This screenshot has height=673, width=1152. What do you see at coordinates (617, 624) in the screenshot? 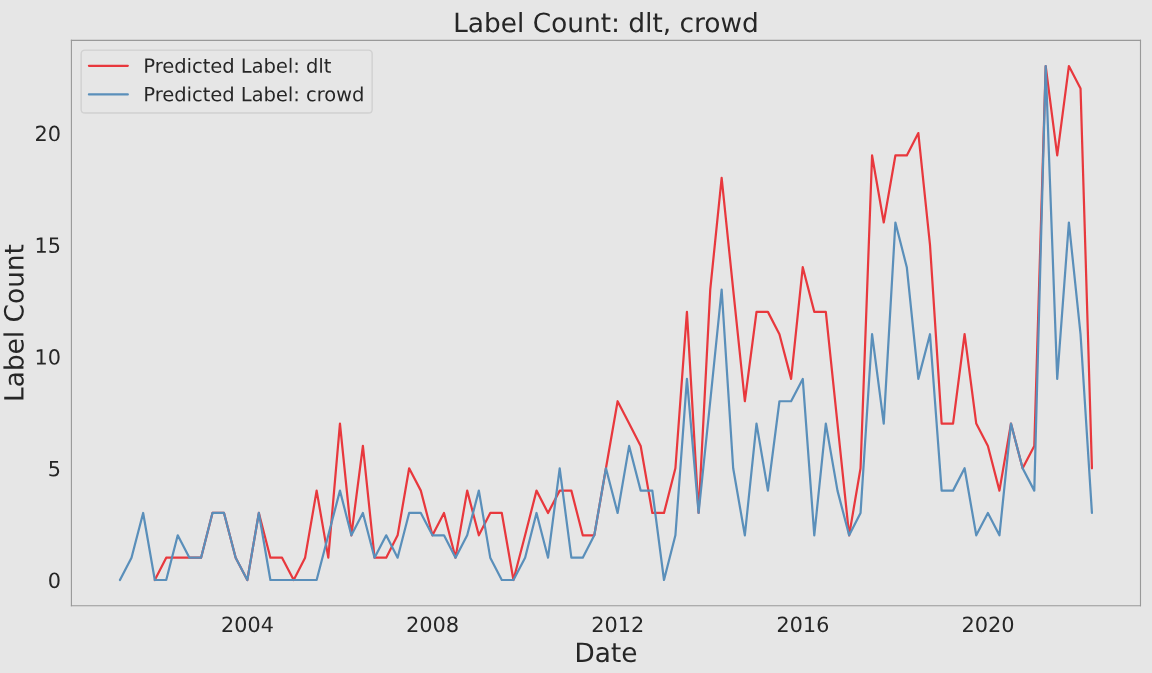
I see `x-tick-label: 2012` at bounding box center [617, 624].